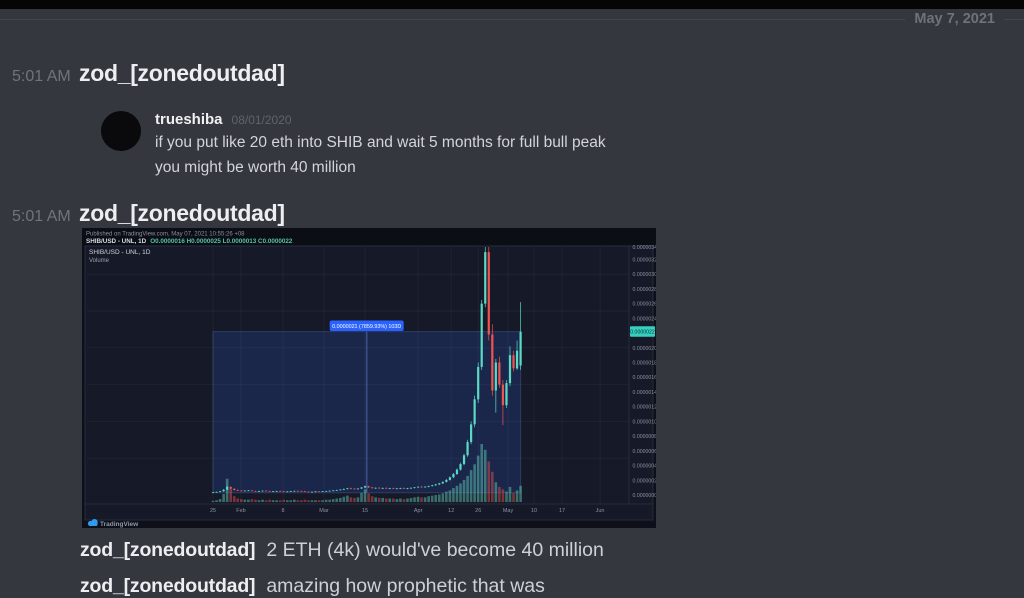  Describe the element at coordinates (534, 511) in the screenshot. I see `svg-text: 10` at that location.